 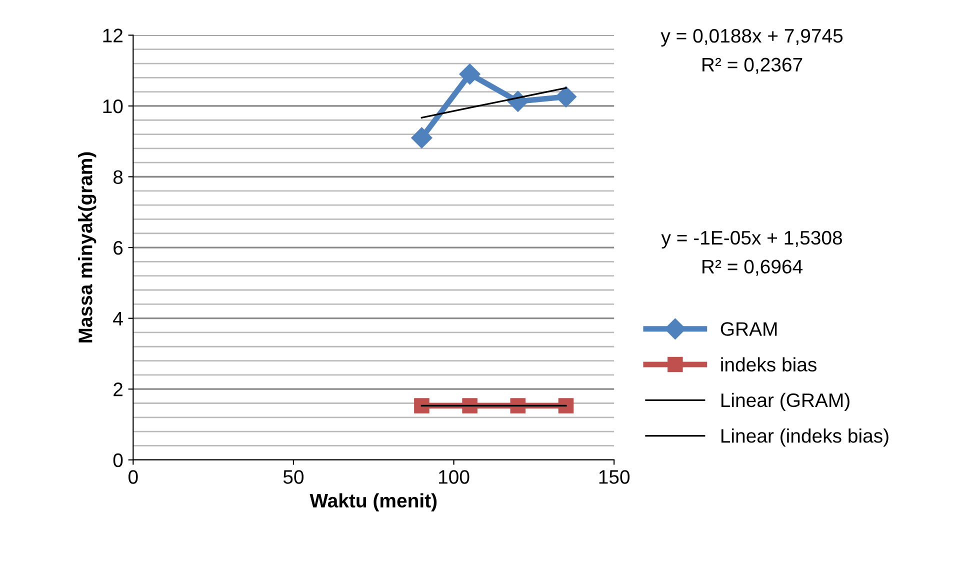 What do you see at coordinates (748, 329) in the screenshot?
I see `legend-label: GRAM` at bounding box center [748, 329].